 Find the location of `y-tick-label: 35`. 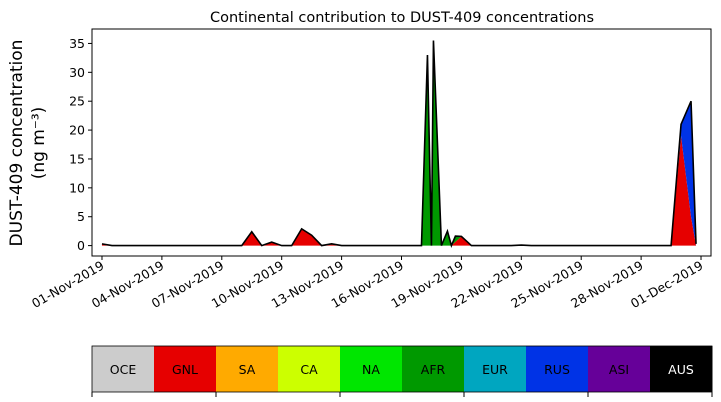

y-tick-label: 35 is located at coordinates (77, 43).